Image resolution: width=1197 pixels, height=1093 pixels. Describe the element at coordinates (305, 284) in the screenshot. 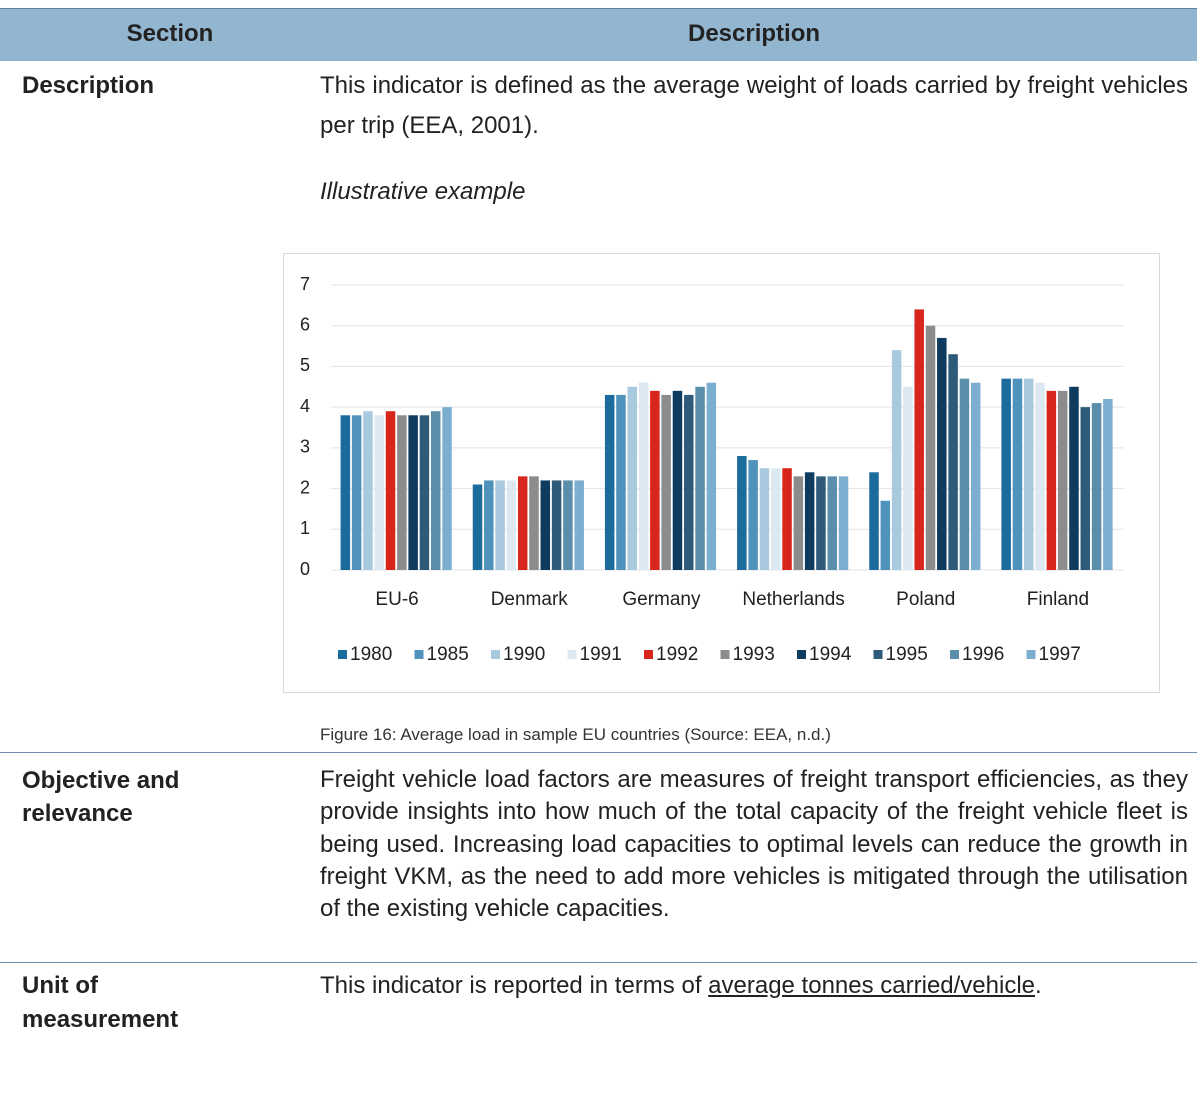

I see `y-tick-label: 7` at that location.